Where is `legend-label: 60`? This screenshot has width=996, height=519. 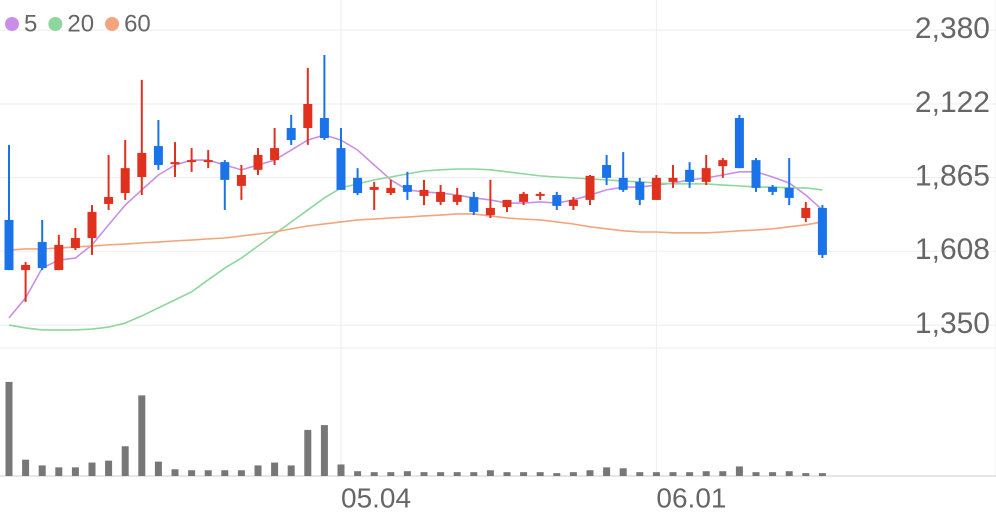
legend-label: 60 is located at coordinates (137, 23).